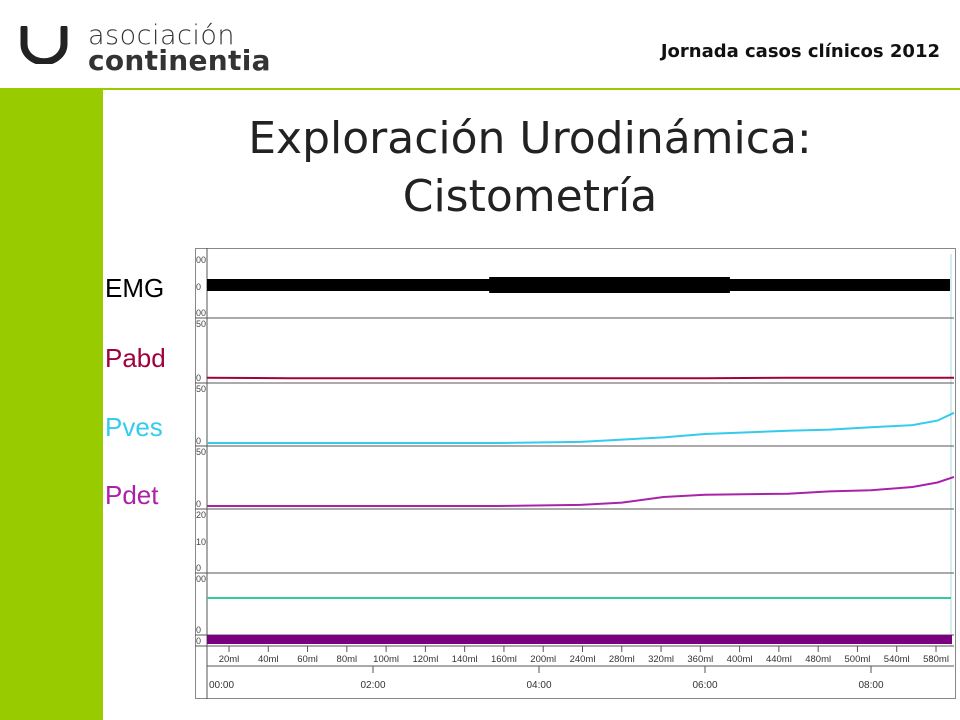 The height and width of the screenshot is (720, 960). I want to click on volume-tick-label: 280ml, so click(622, 659).